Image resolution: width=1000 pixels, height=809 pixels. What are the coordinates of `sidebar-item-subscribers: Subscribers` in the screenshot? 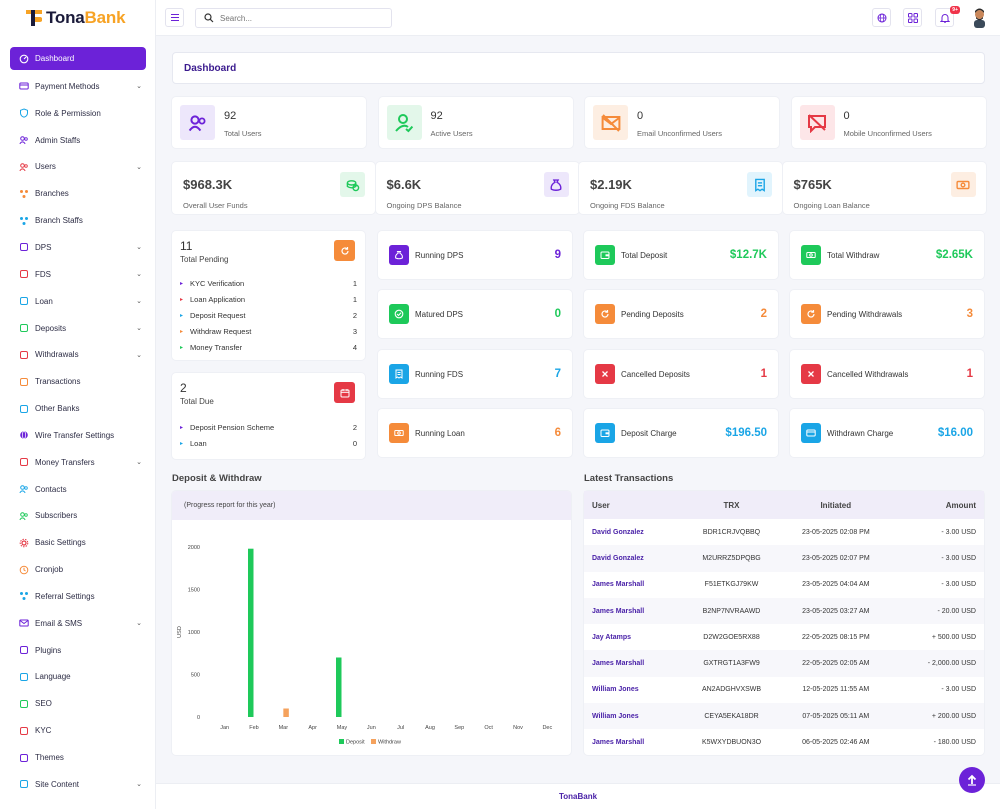 It's located at (78, 516).